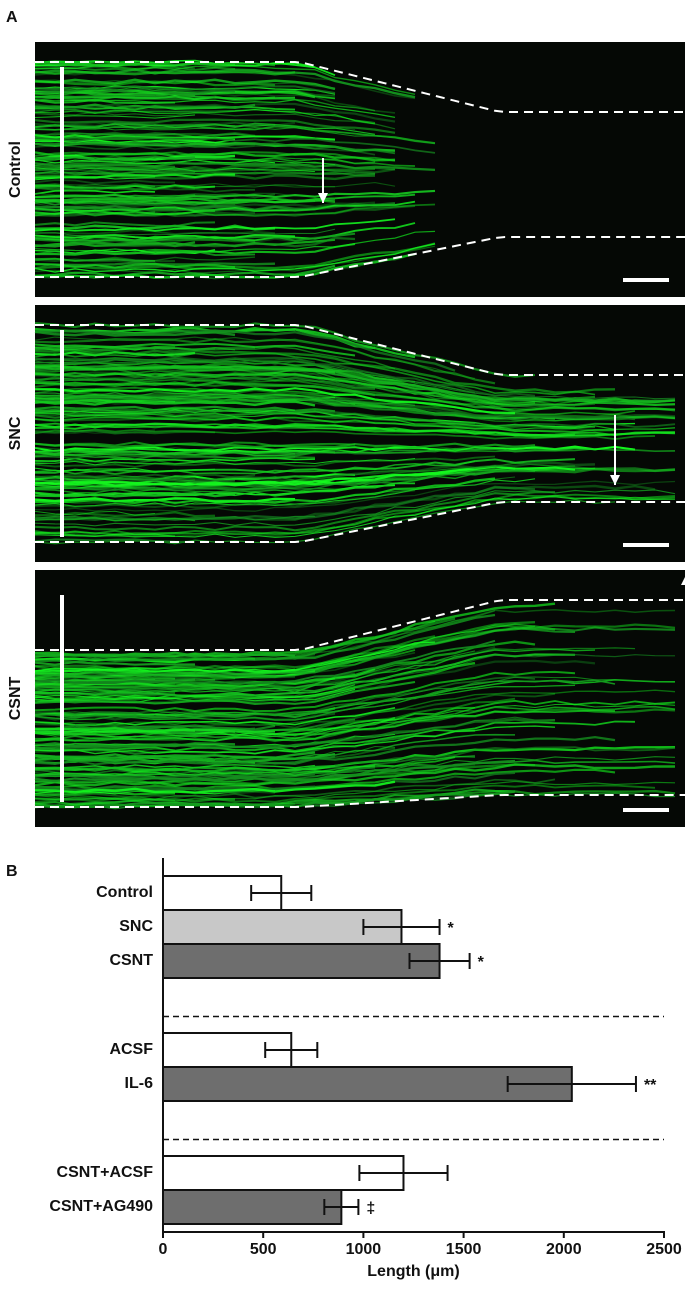 This screenshot has width=693, height=1300. What do you see at coordinates (15, 699) in the screenshot?
I see `row-label: CSNT` at bounding box center [15, 699].